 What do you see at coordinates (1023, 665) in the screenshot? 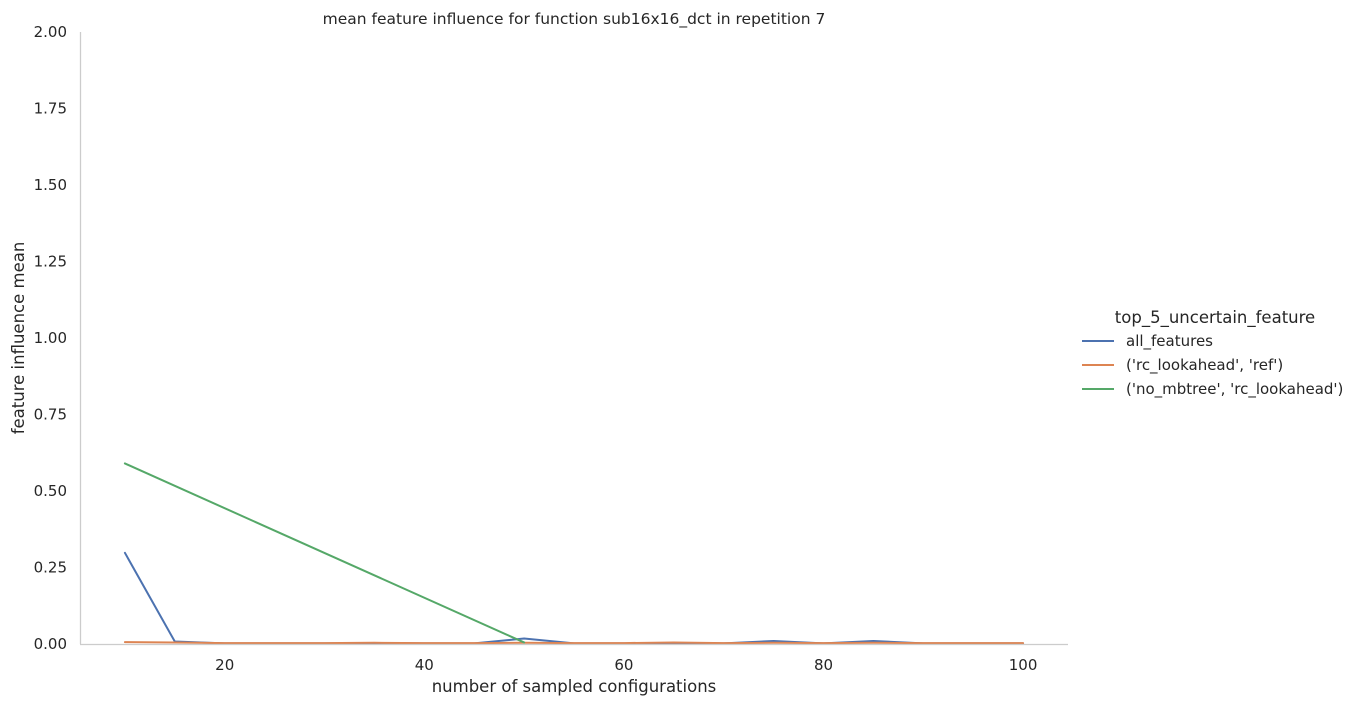
I see `x-tick-label: 100` at bounding box center [1023, 665].